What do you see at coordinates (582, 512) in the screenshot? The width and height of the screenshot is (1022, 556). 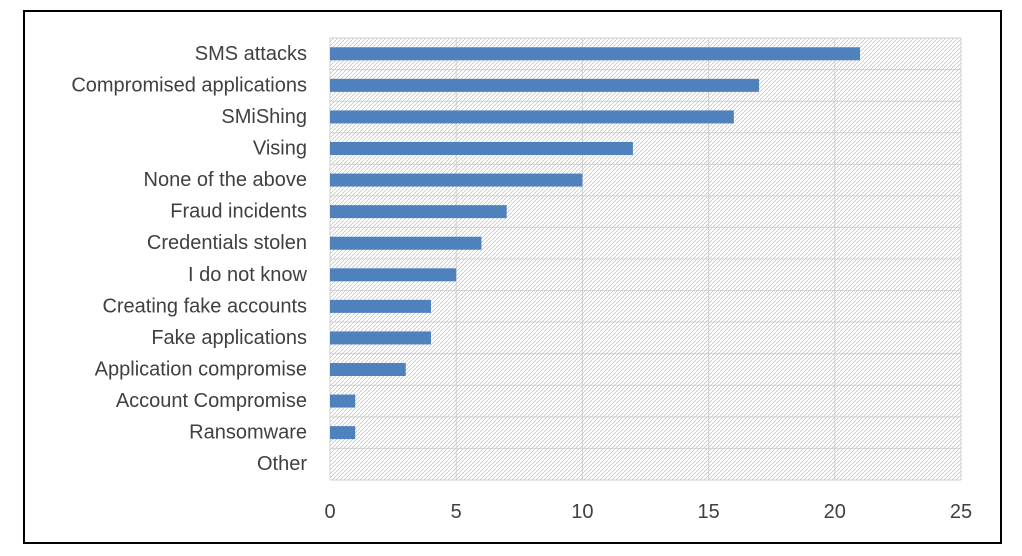 I see `x-tick-label: 10` at bounding box center [582, 512].